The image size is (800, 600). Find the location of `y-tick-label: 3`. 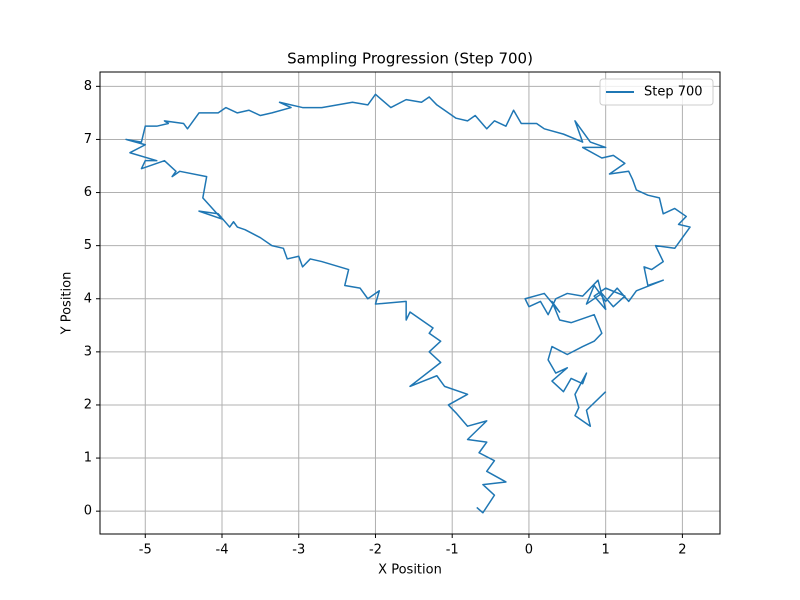

y-tick-label: 3 is located at coordinates (88, 351).